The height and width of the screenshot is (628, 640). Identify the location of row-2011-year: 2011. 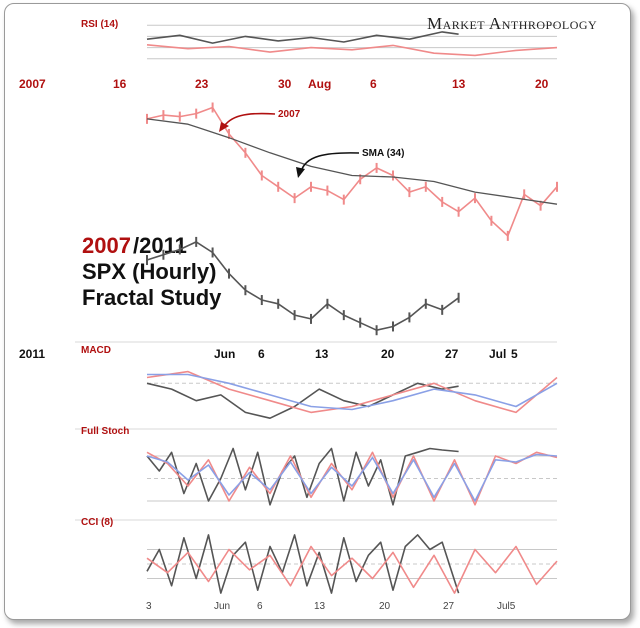
(32, 354).